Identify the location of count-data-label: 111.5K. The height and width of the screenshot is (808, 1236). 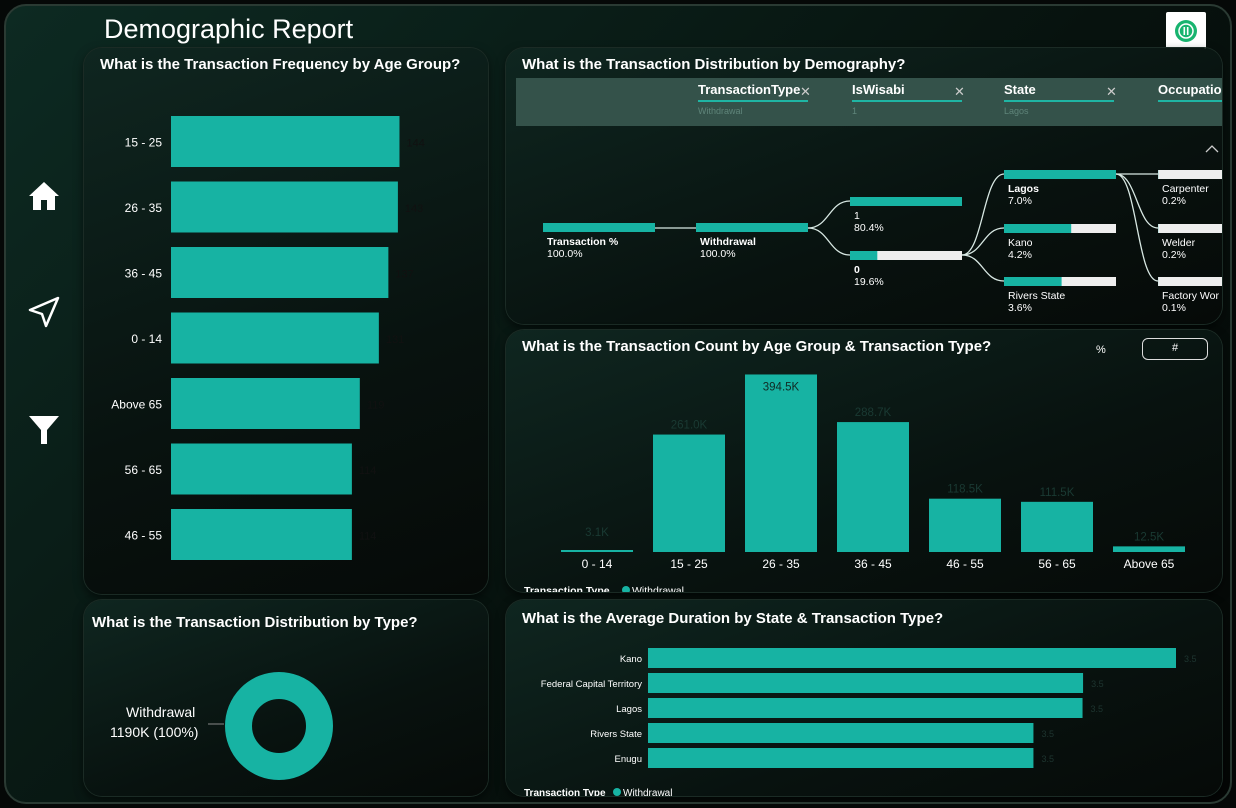
(1057, 493).